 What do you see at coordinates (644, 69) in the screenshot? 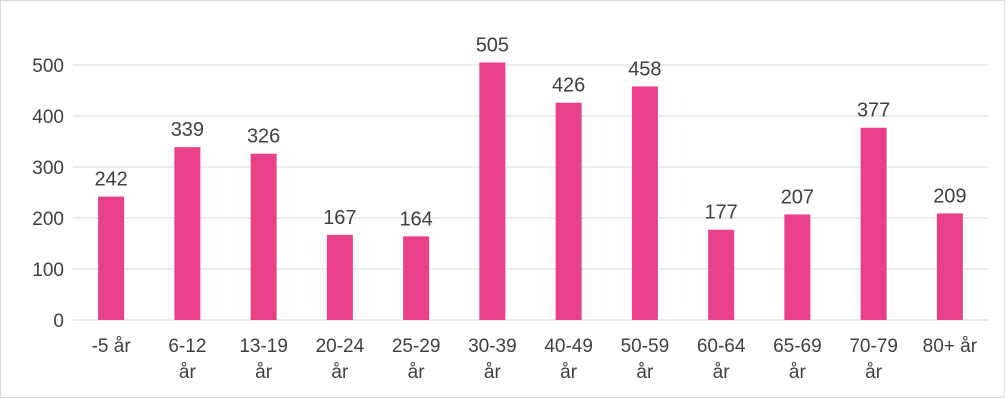
I see `data-label: 458` at bounding box center [644, 69].